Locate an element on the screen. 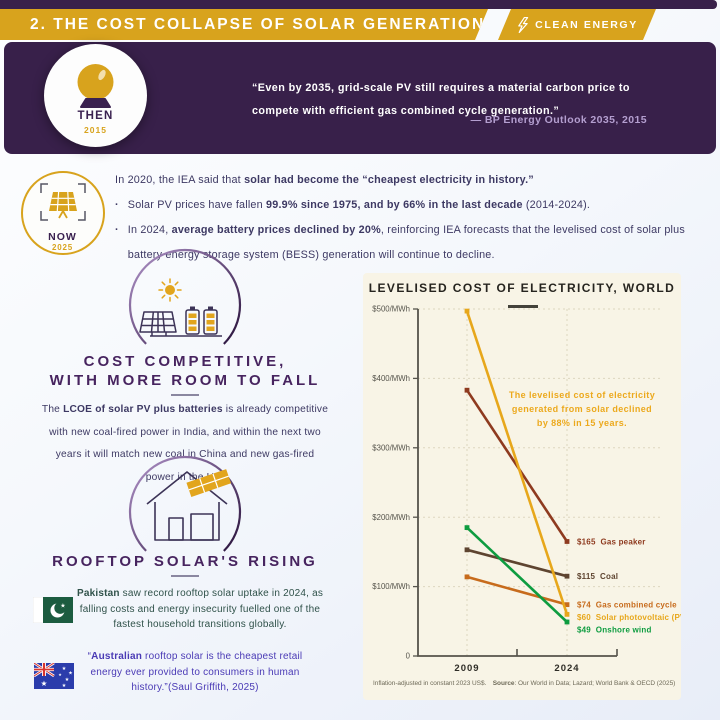  solar-panel-icon is located at coordinates (63, 202).